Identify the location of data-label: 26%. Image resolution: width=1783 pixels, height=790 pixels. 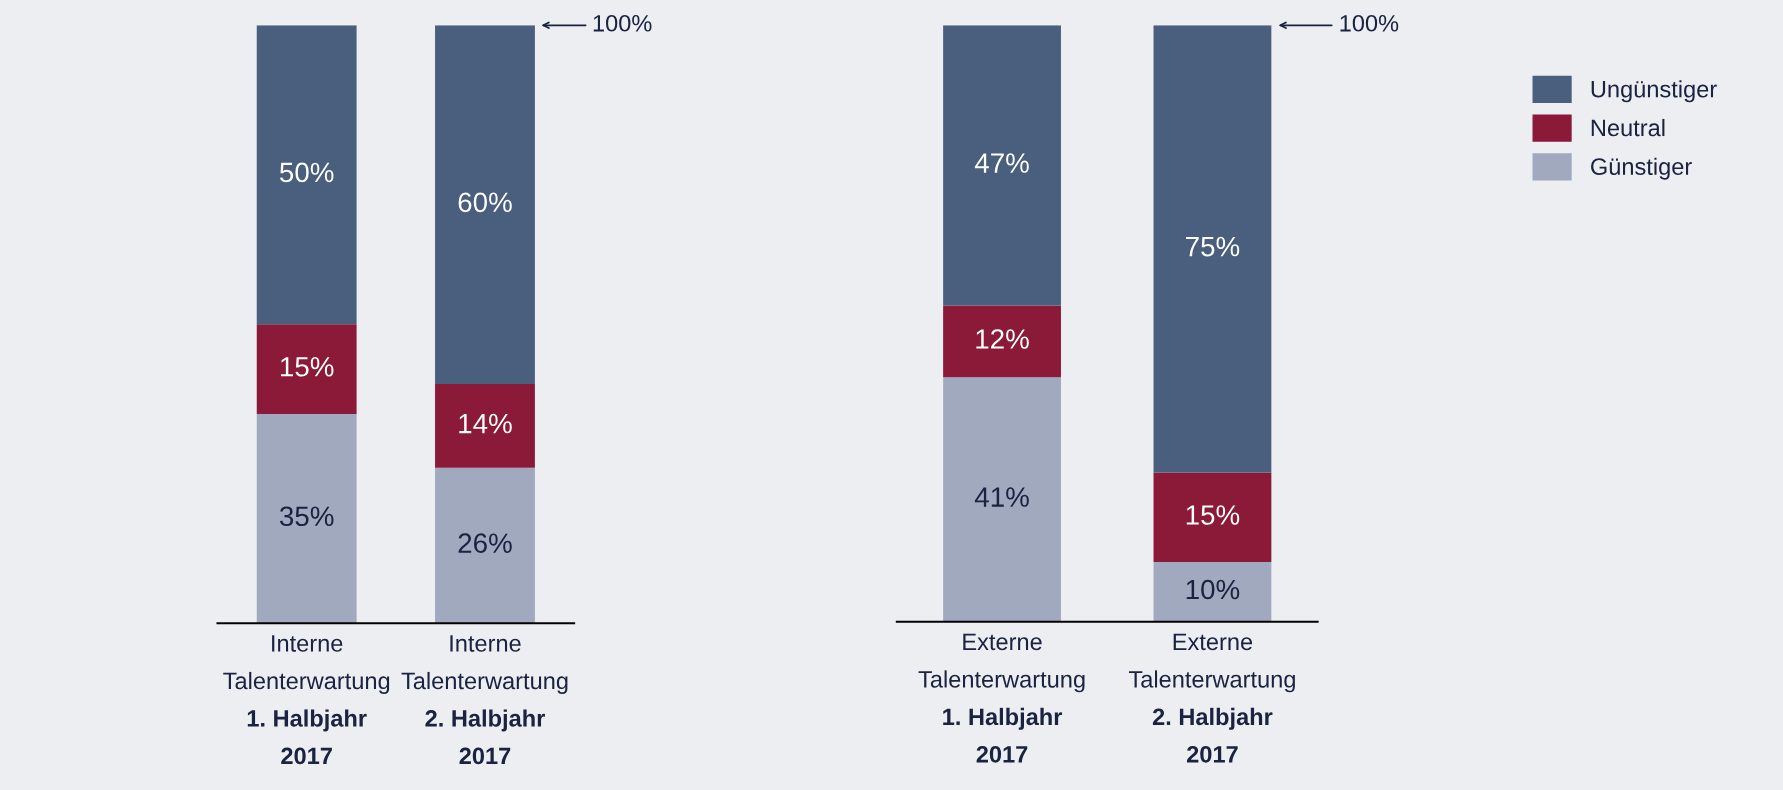
(485, 543).